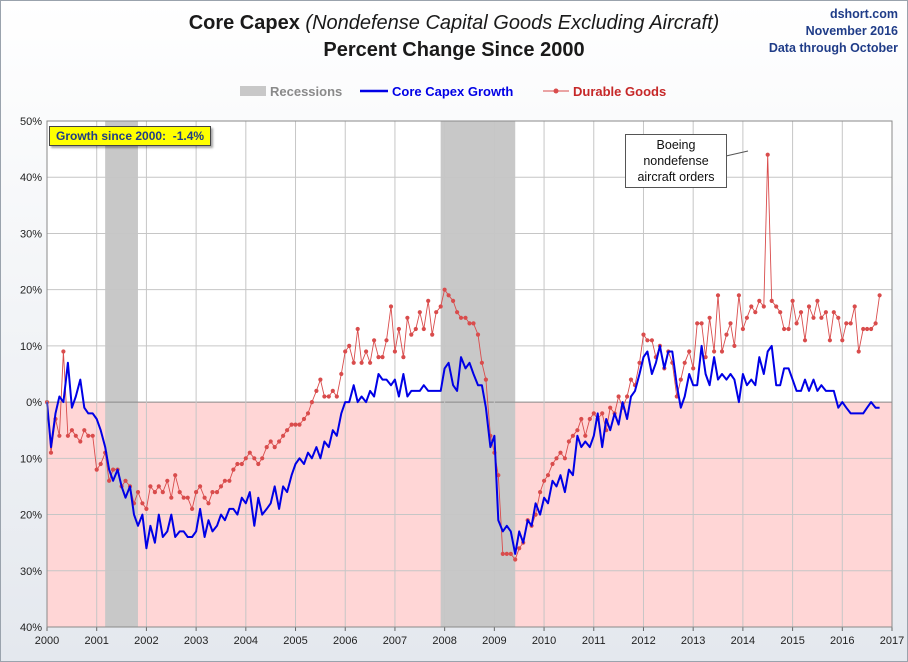 This screenshot has height=662, width=908. Describe the element at coordinates (130, 136) in the screenshot. I see `growth-note: Growth since 2000: -1.4%` at that location.